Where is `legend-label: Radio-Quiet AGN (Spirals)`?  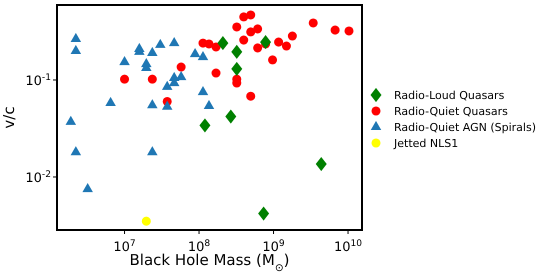 legend-label: Radio-Quiet AGN (Spirals) is located at coordinates (465, 127).